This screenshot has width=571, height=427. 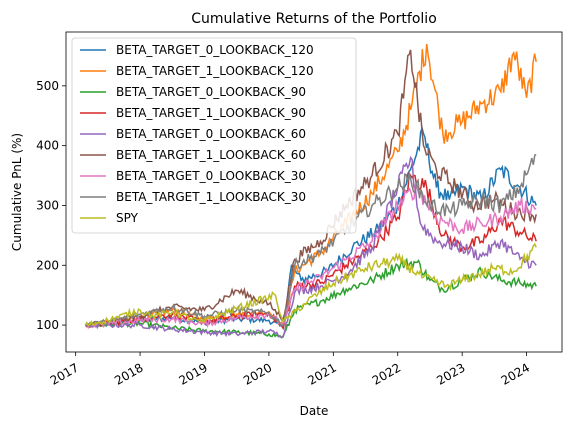 What do you see at coordinates (211, 113) in the screenshot?
I see `legend-entry: BETA_TARGET_1_LOOKBACK_90` at bounding box center [211, 113].